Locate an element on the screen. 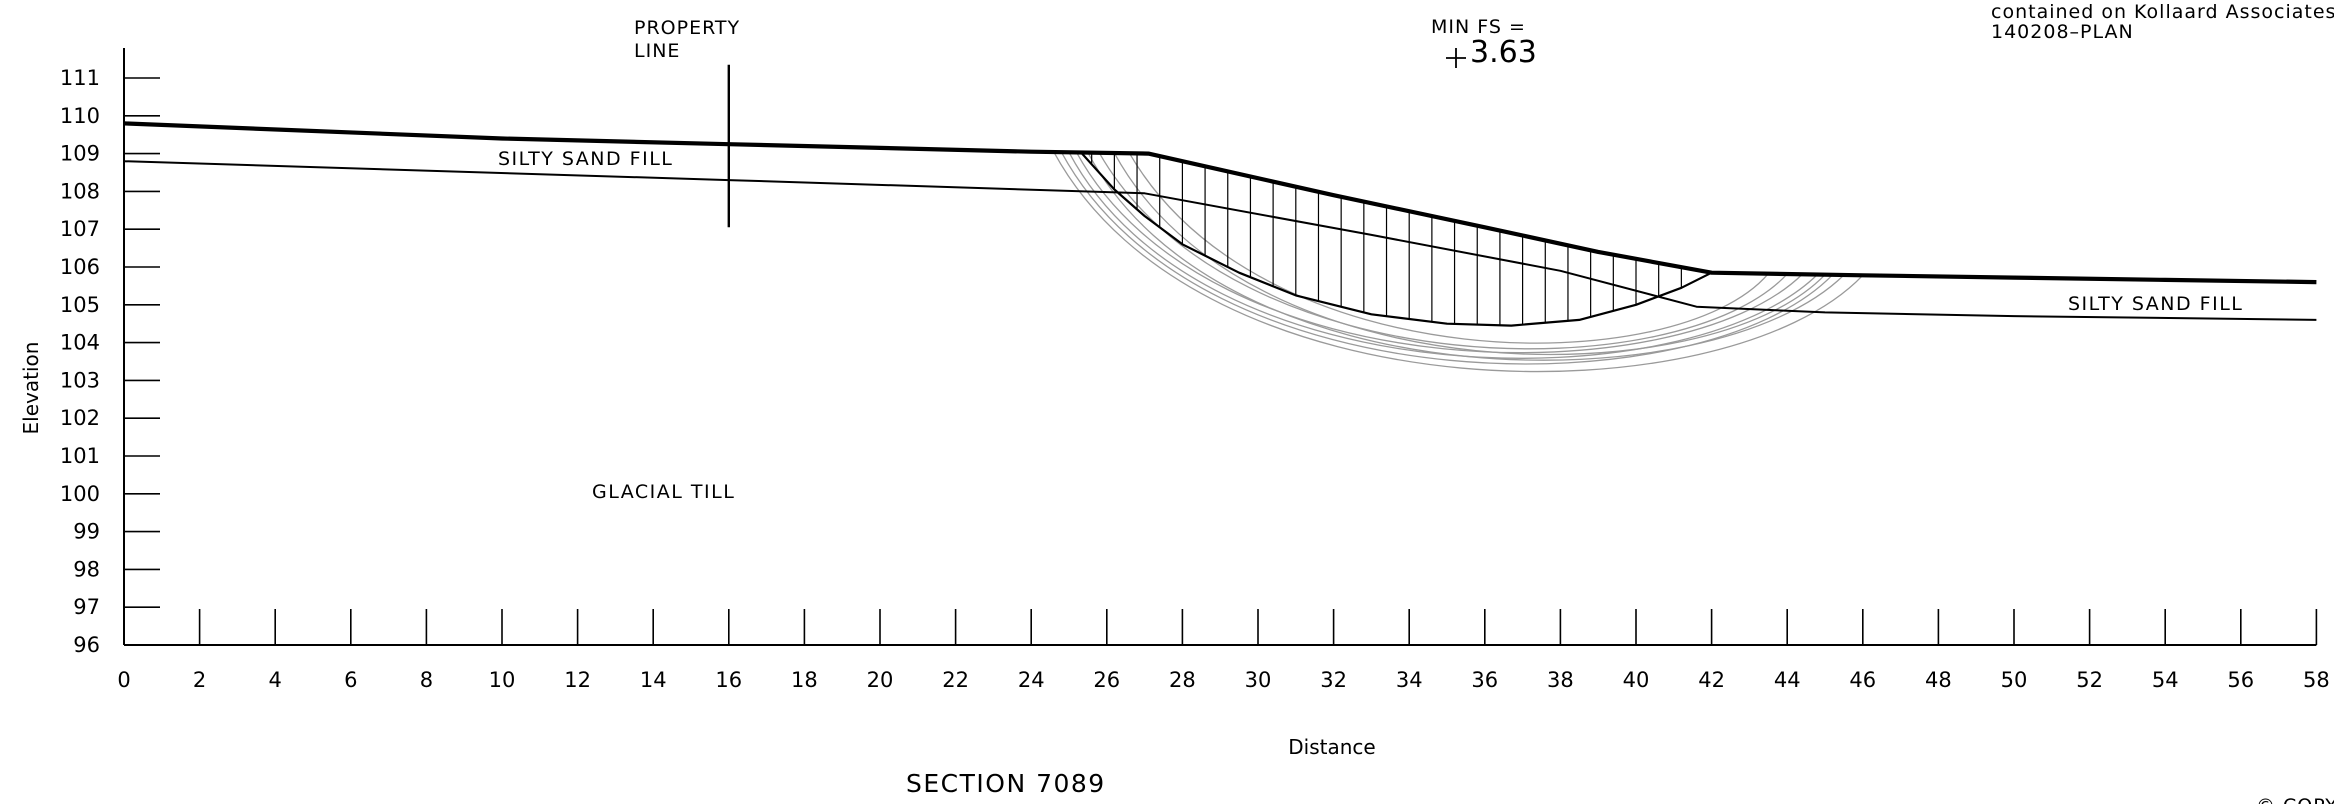 The image size is (2334, 804). critical-slice-hatching is located at coordinates (1386, 239).